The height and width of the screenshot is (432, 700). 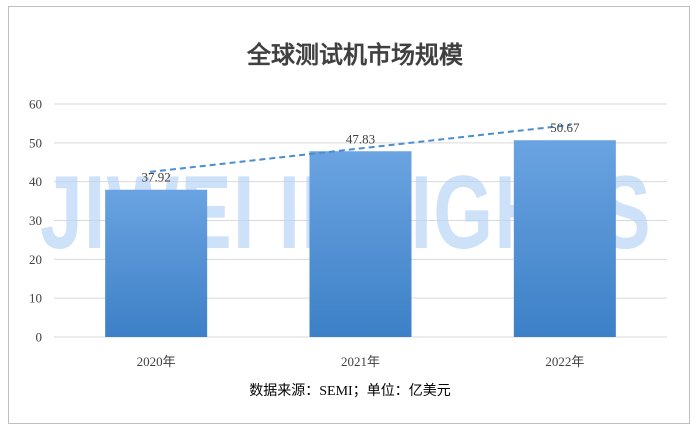 What do you see at coordinates (156, 361) in the screenshot?
I see `x-tick-label: 2020年` at bounding box center [156, 361].